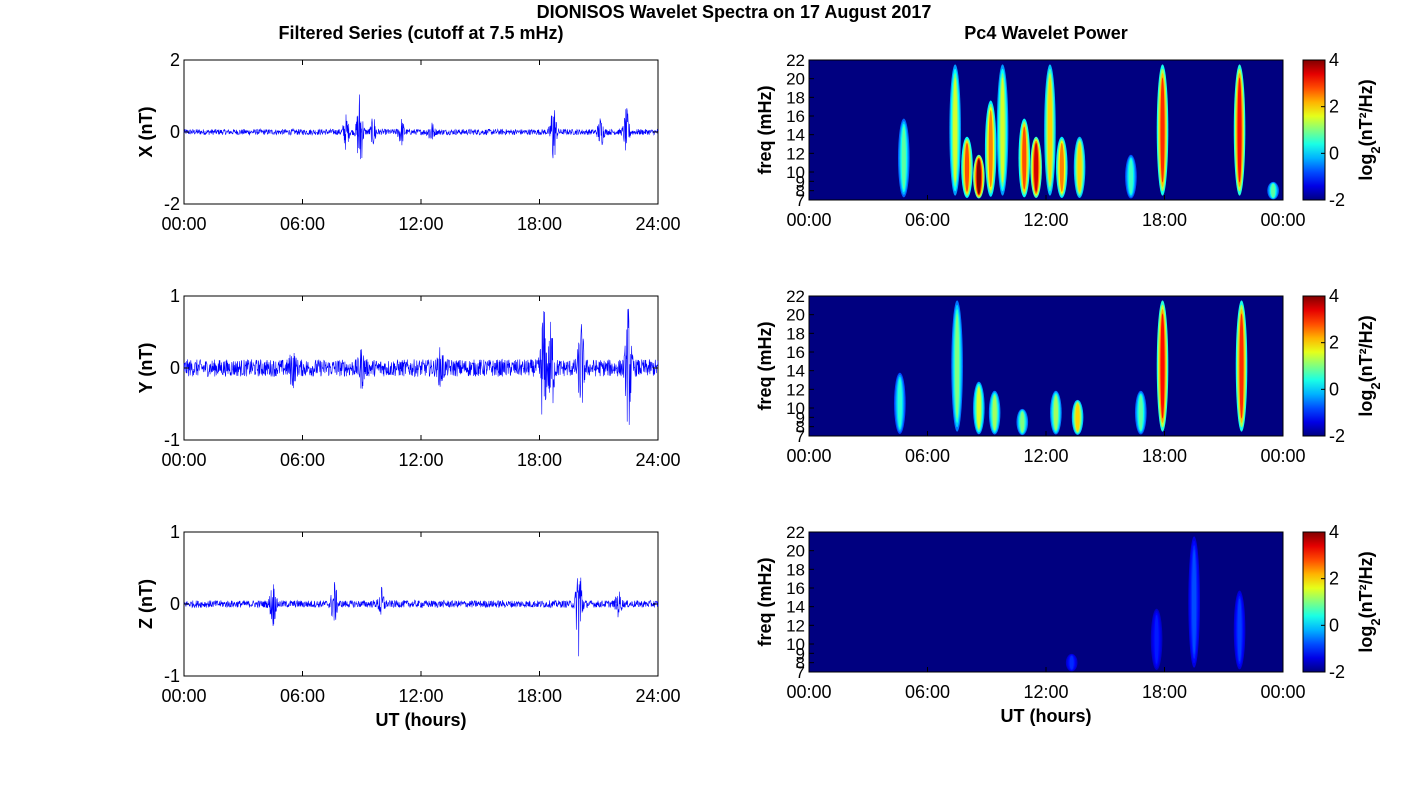 The image size is (1418, 788). I want to click on wavelet-power-title: Pc4 Wavelet Power, so click(1045, 33).